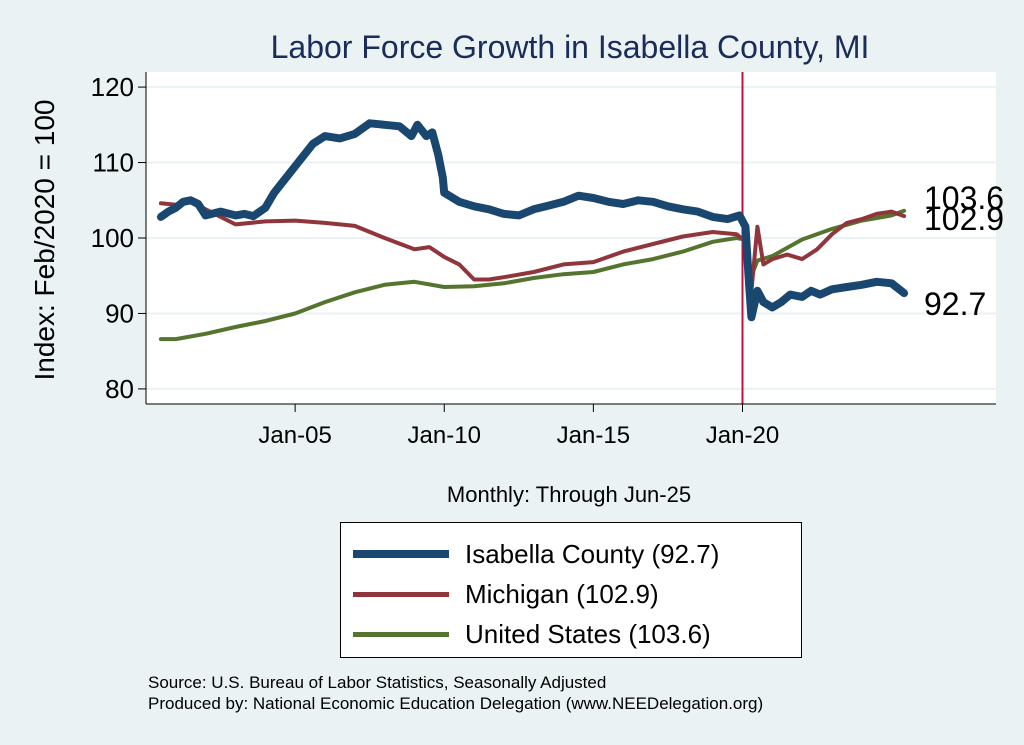  Describe the element at coordinates (44, 240) in the screenshot. I see `y-axis-label: Index: Feb/2020 = 100` at that location.